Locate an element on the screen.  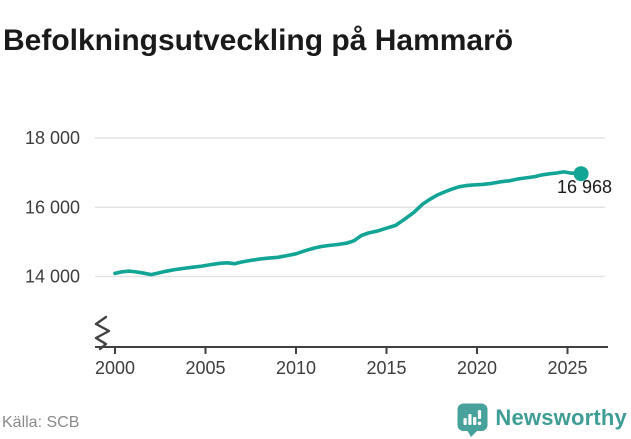
x-tick-label: 2020 is located at coordinates (477, 368).